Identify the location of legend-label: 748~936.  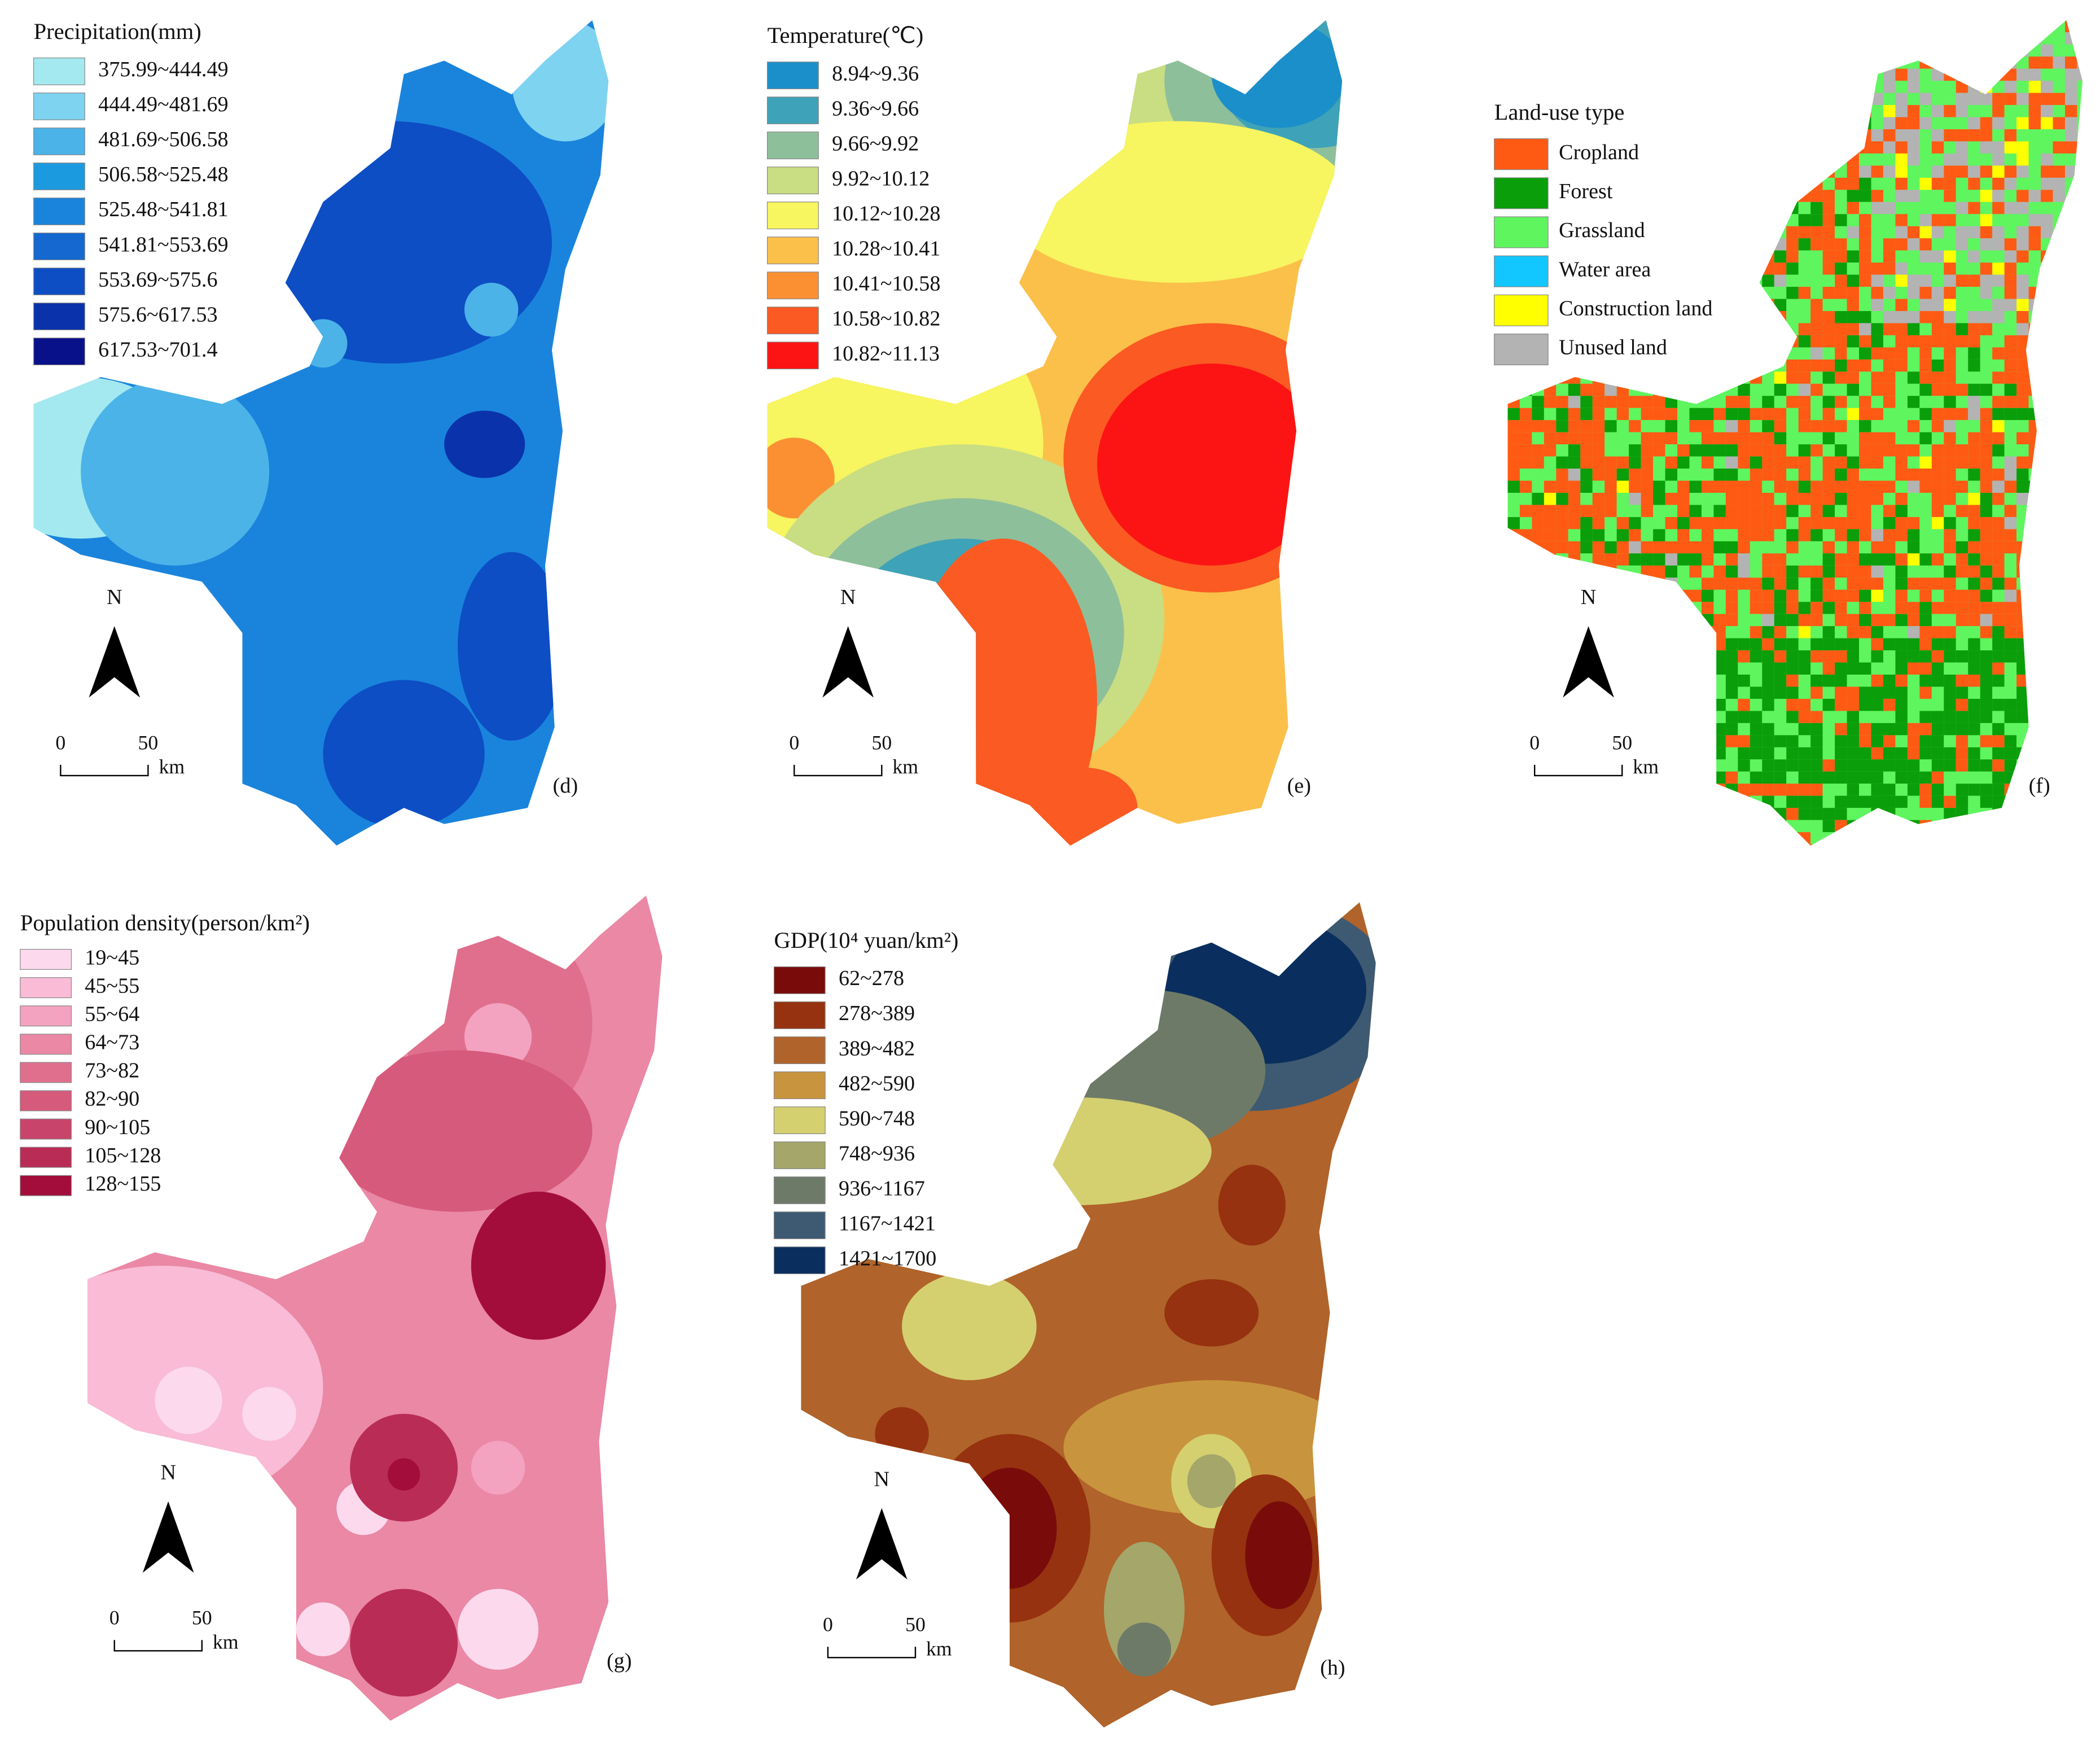
(877, 1153).